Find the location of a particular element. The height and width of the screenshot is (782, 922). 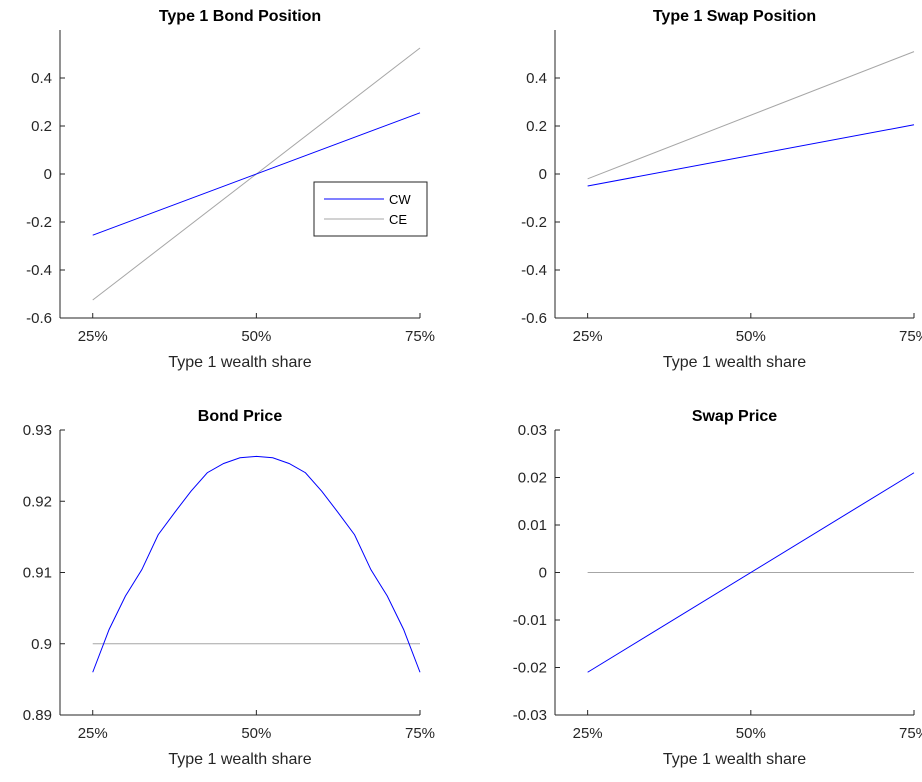

y-tick-label: 0.91 is located at coordinates (37, 573).